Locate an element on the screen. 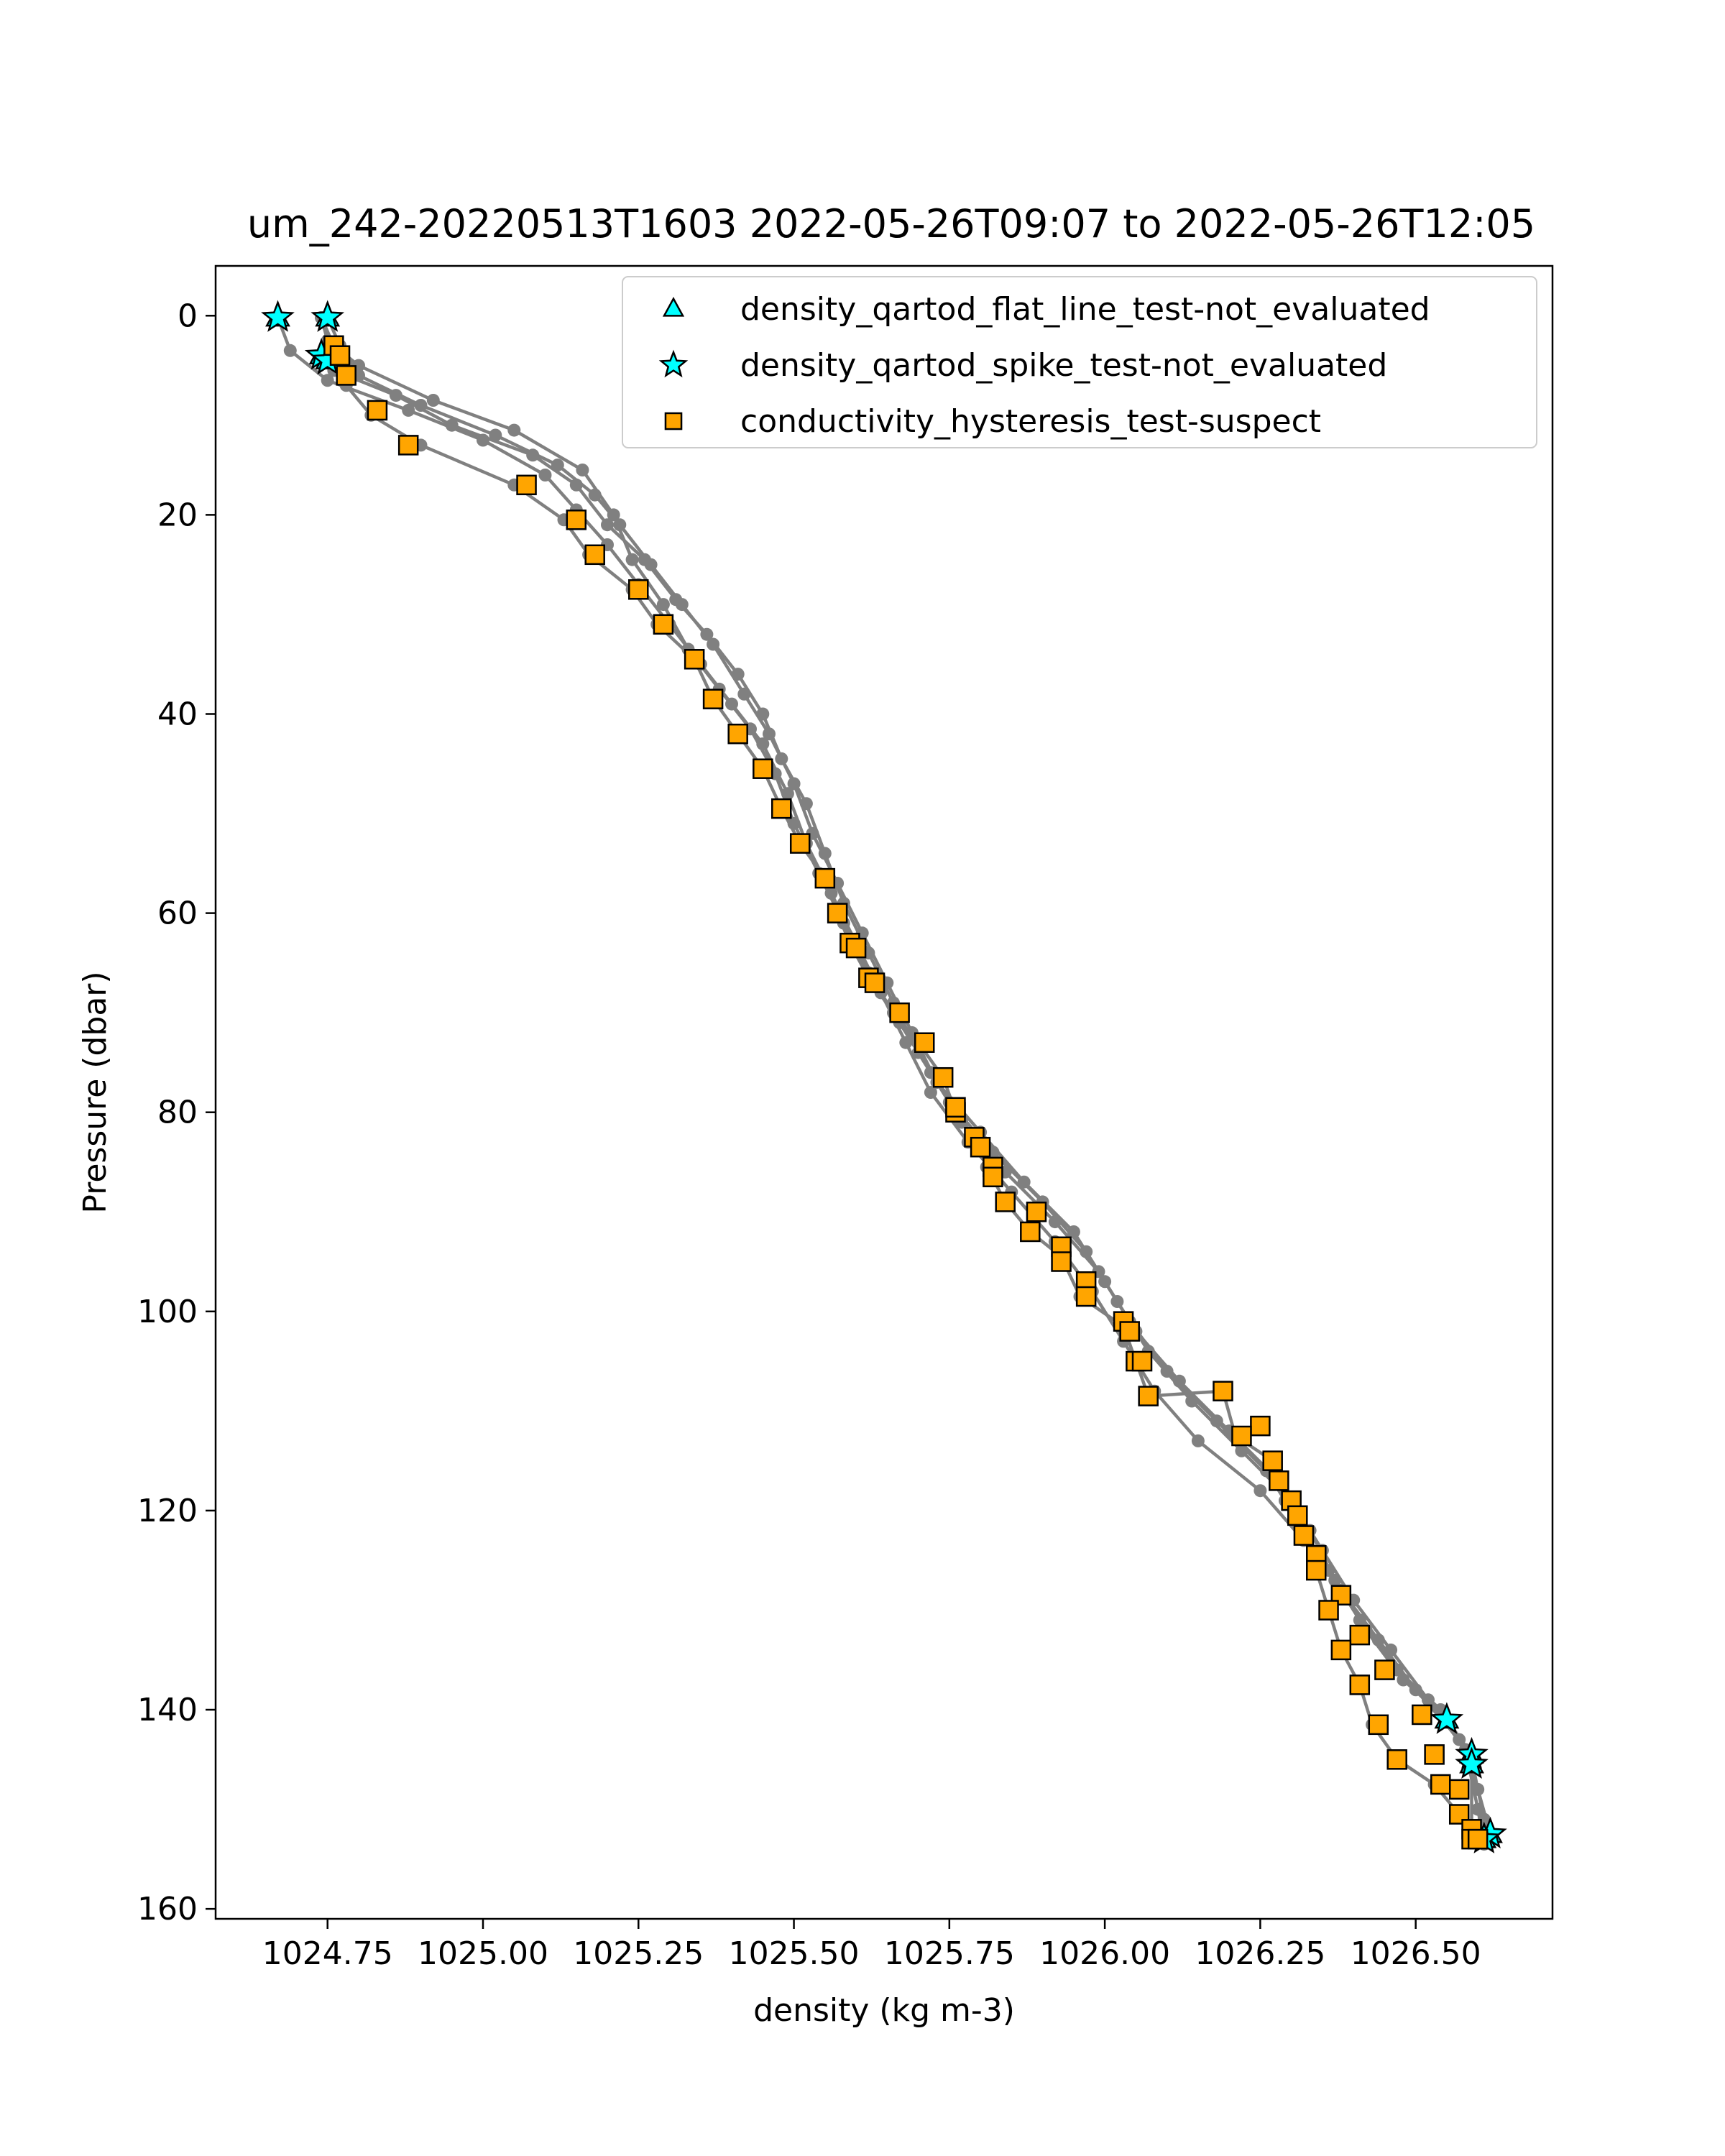  legend-square-icon is located at coordinates (673, 421).